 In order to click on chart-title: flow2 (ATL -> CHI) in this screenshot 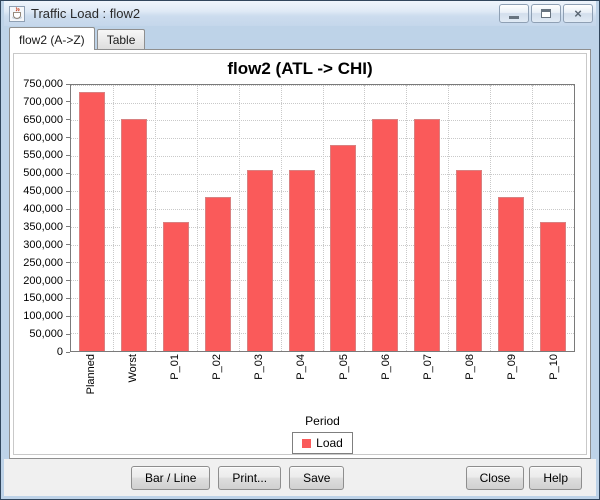, I will do `click(300, 68)`.